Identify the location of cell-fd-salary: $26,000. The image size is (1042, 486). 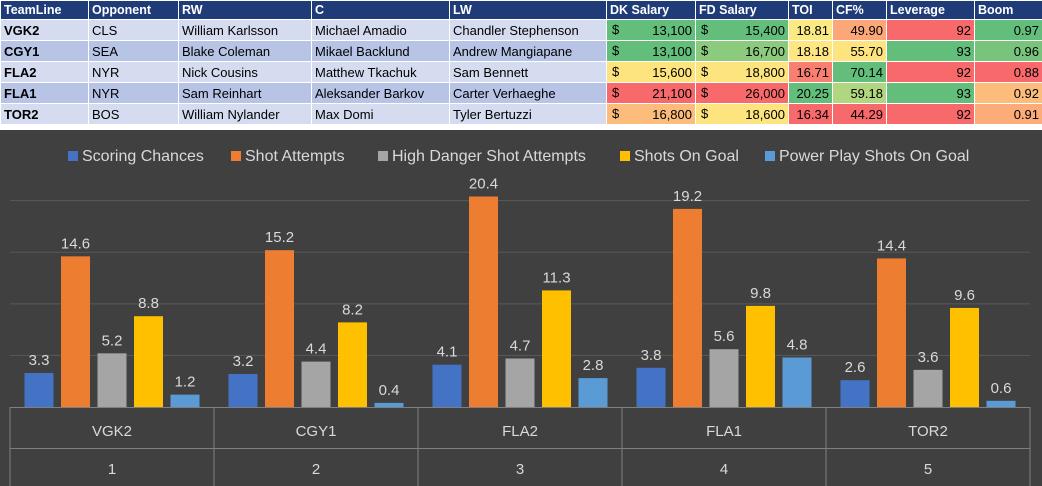
(742, 93).